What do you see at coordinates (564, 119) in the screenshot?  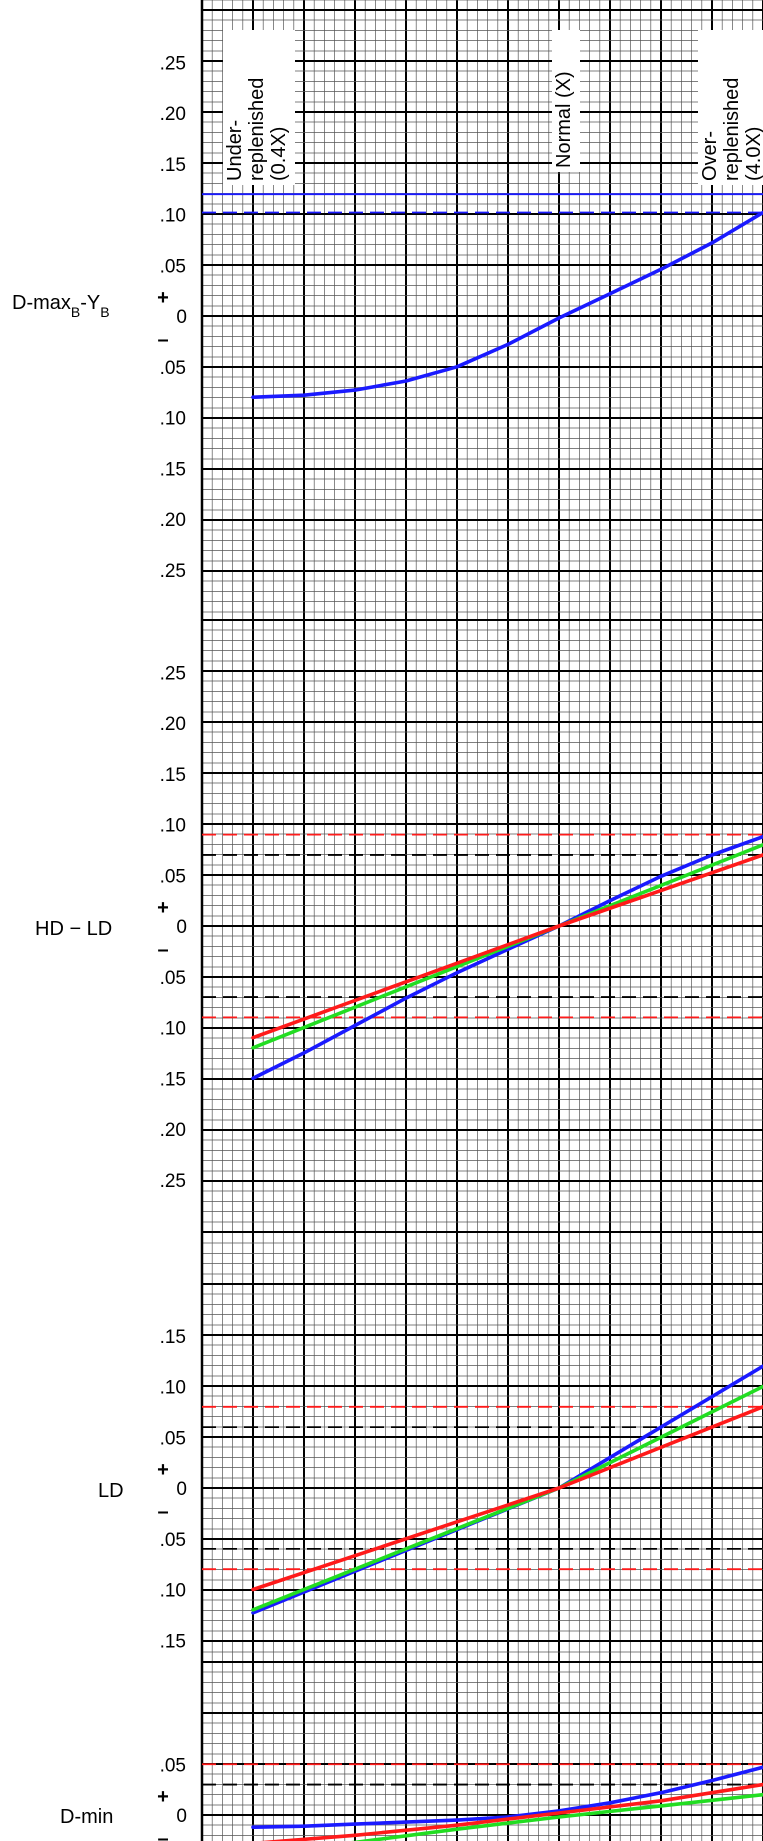 I see `annotation-text: Normal (X)` at bounding box center [564, 119].